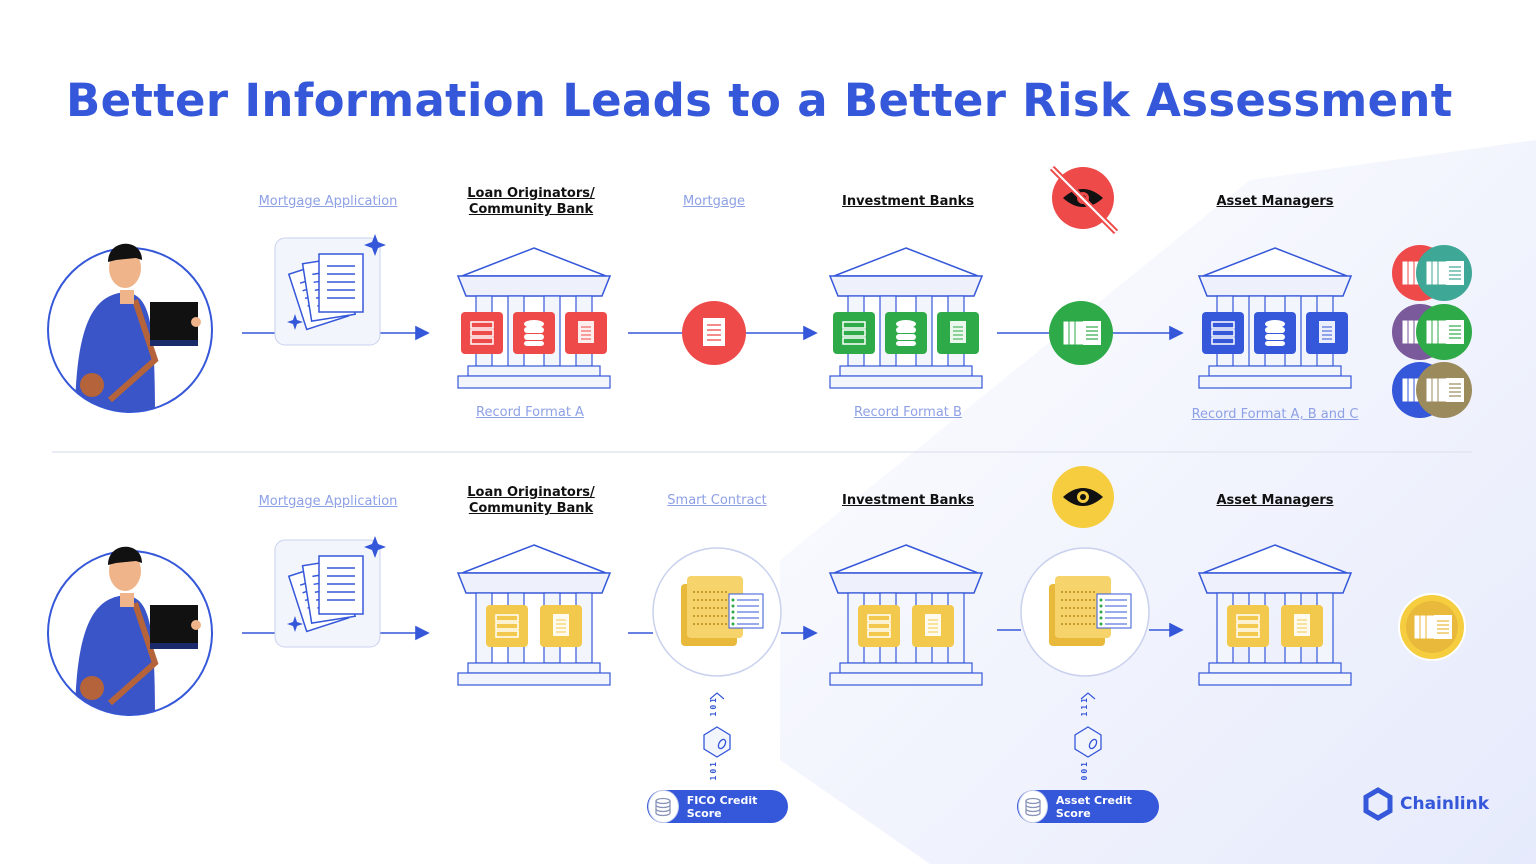 This screenshot has height=864, width=1536. Describe the element at coordinates (714, 201) in the screenshot. I see `label-mortgage: Mortgage` at that location.